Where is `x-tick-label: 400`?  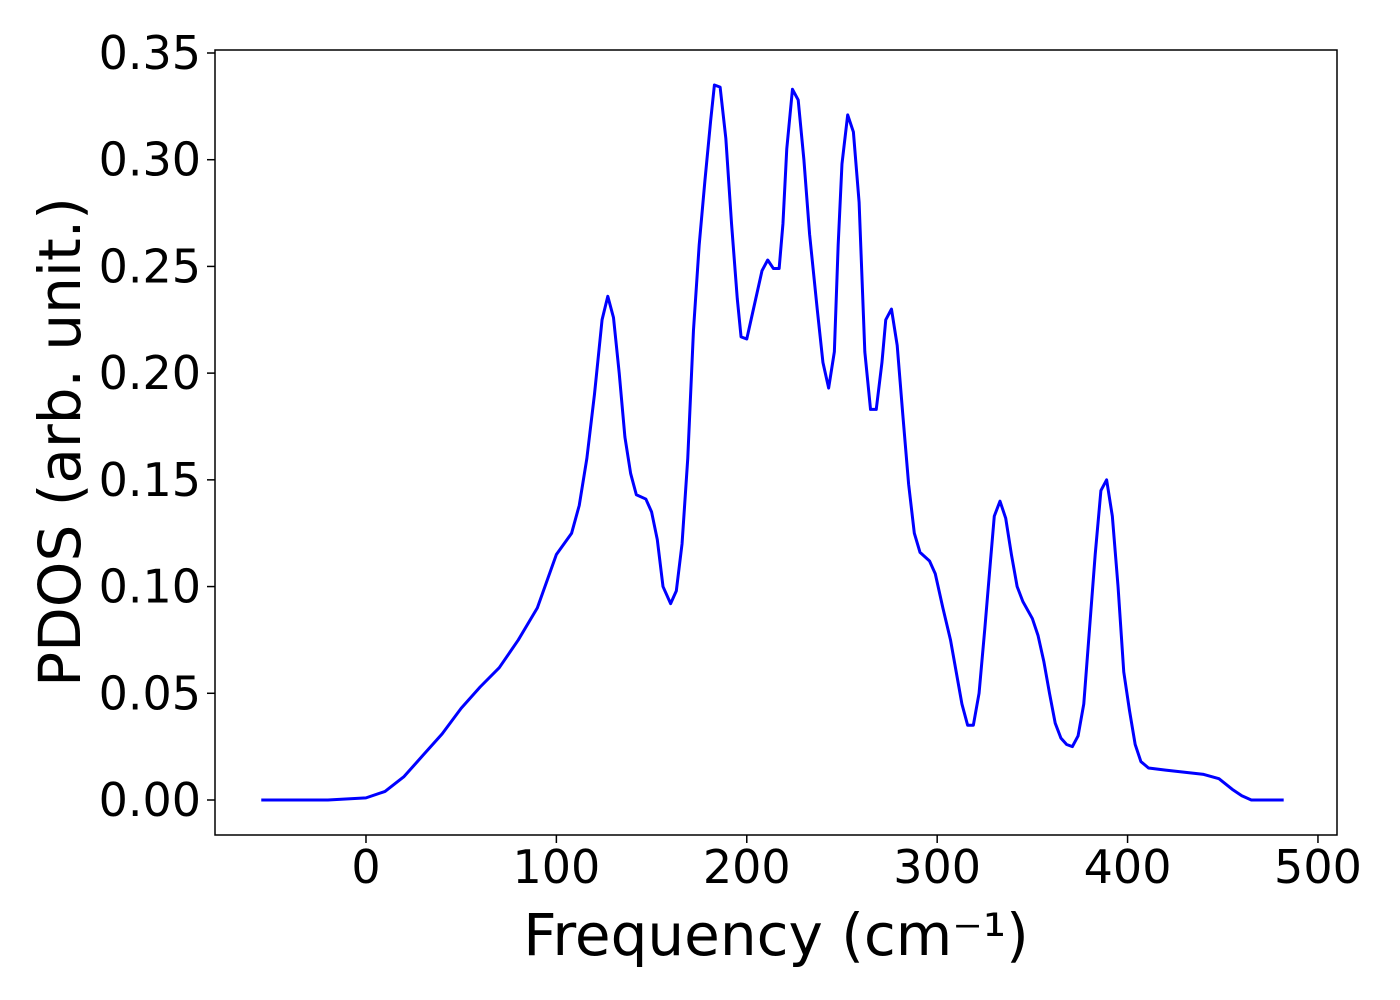 x-tick-label: 400 is located at coordinates (1128, 867).